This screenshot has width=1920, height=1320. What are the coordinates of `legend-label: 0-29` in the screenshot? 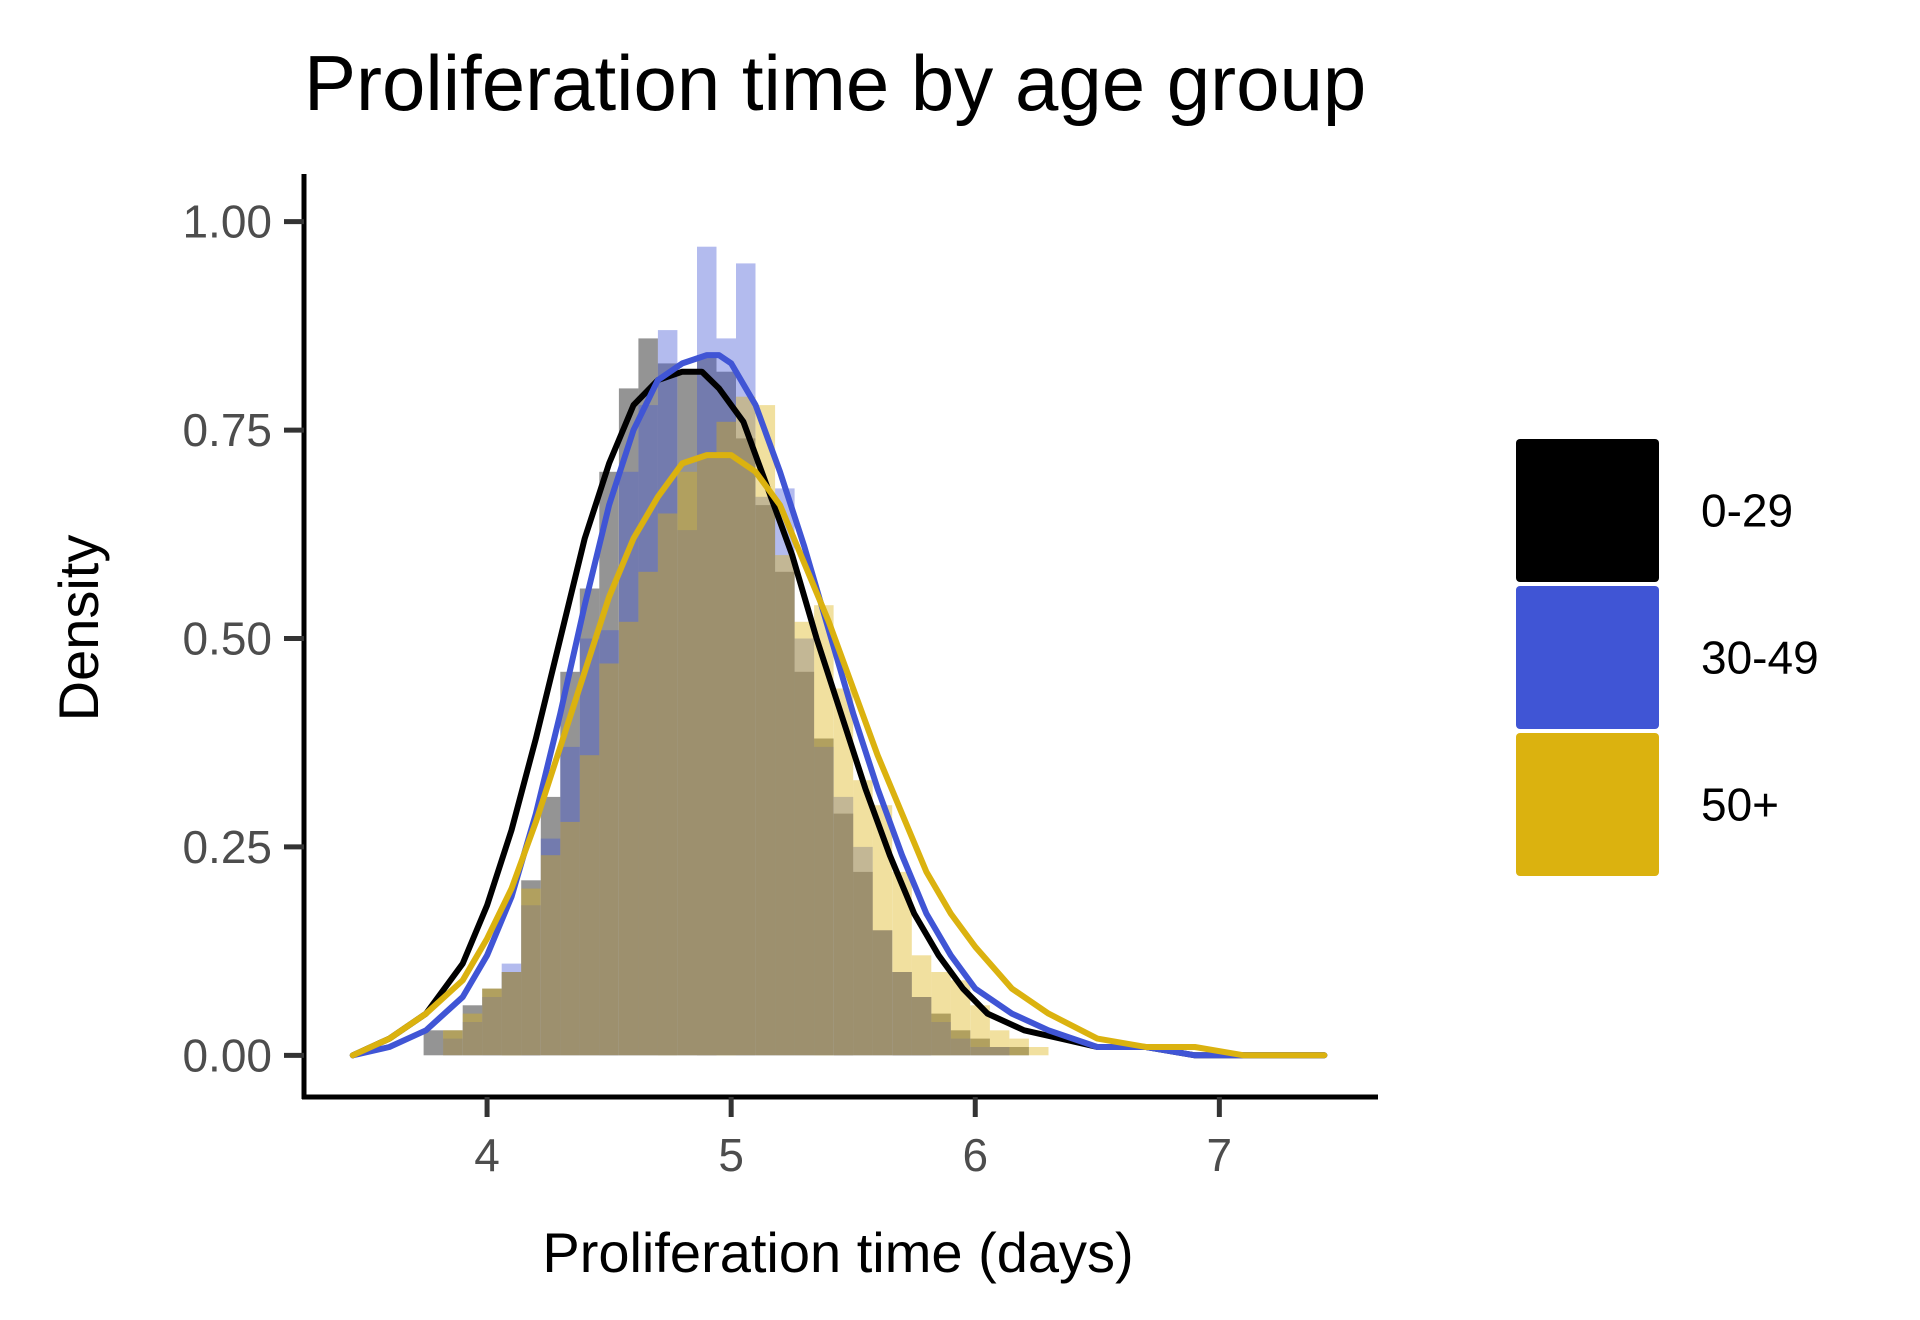 It's located at (1747, 511).